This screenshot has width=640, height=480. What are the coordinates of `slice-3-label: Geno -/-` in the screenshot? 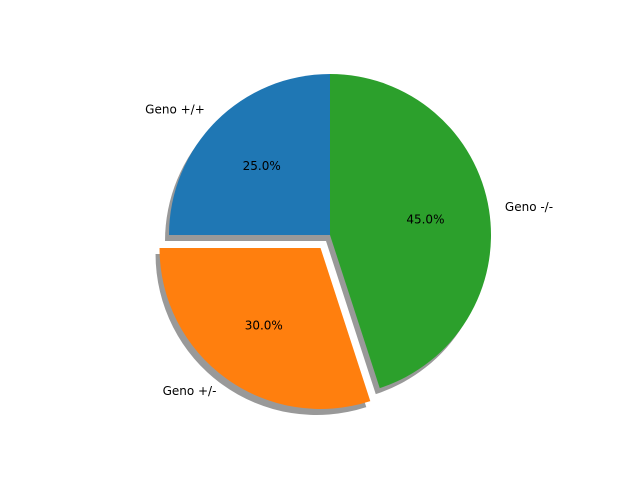 It's located at (529, 207).